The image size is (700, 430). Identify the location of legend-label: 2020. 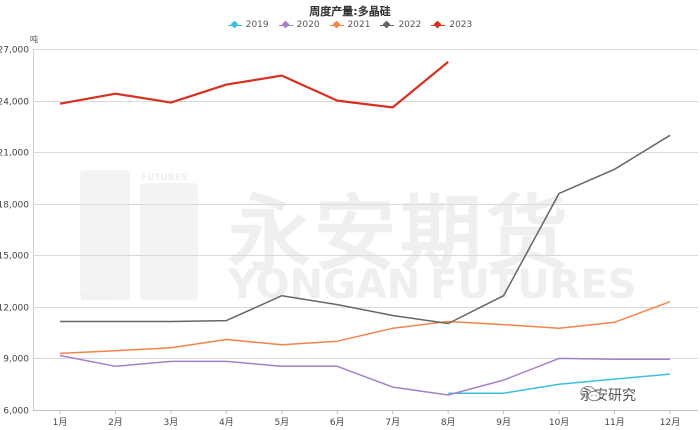
(308, 25).